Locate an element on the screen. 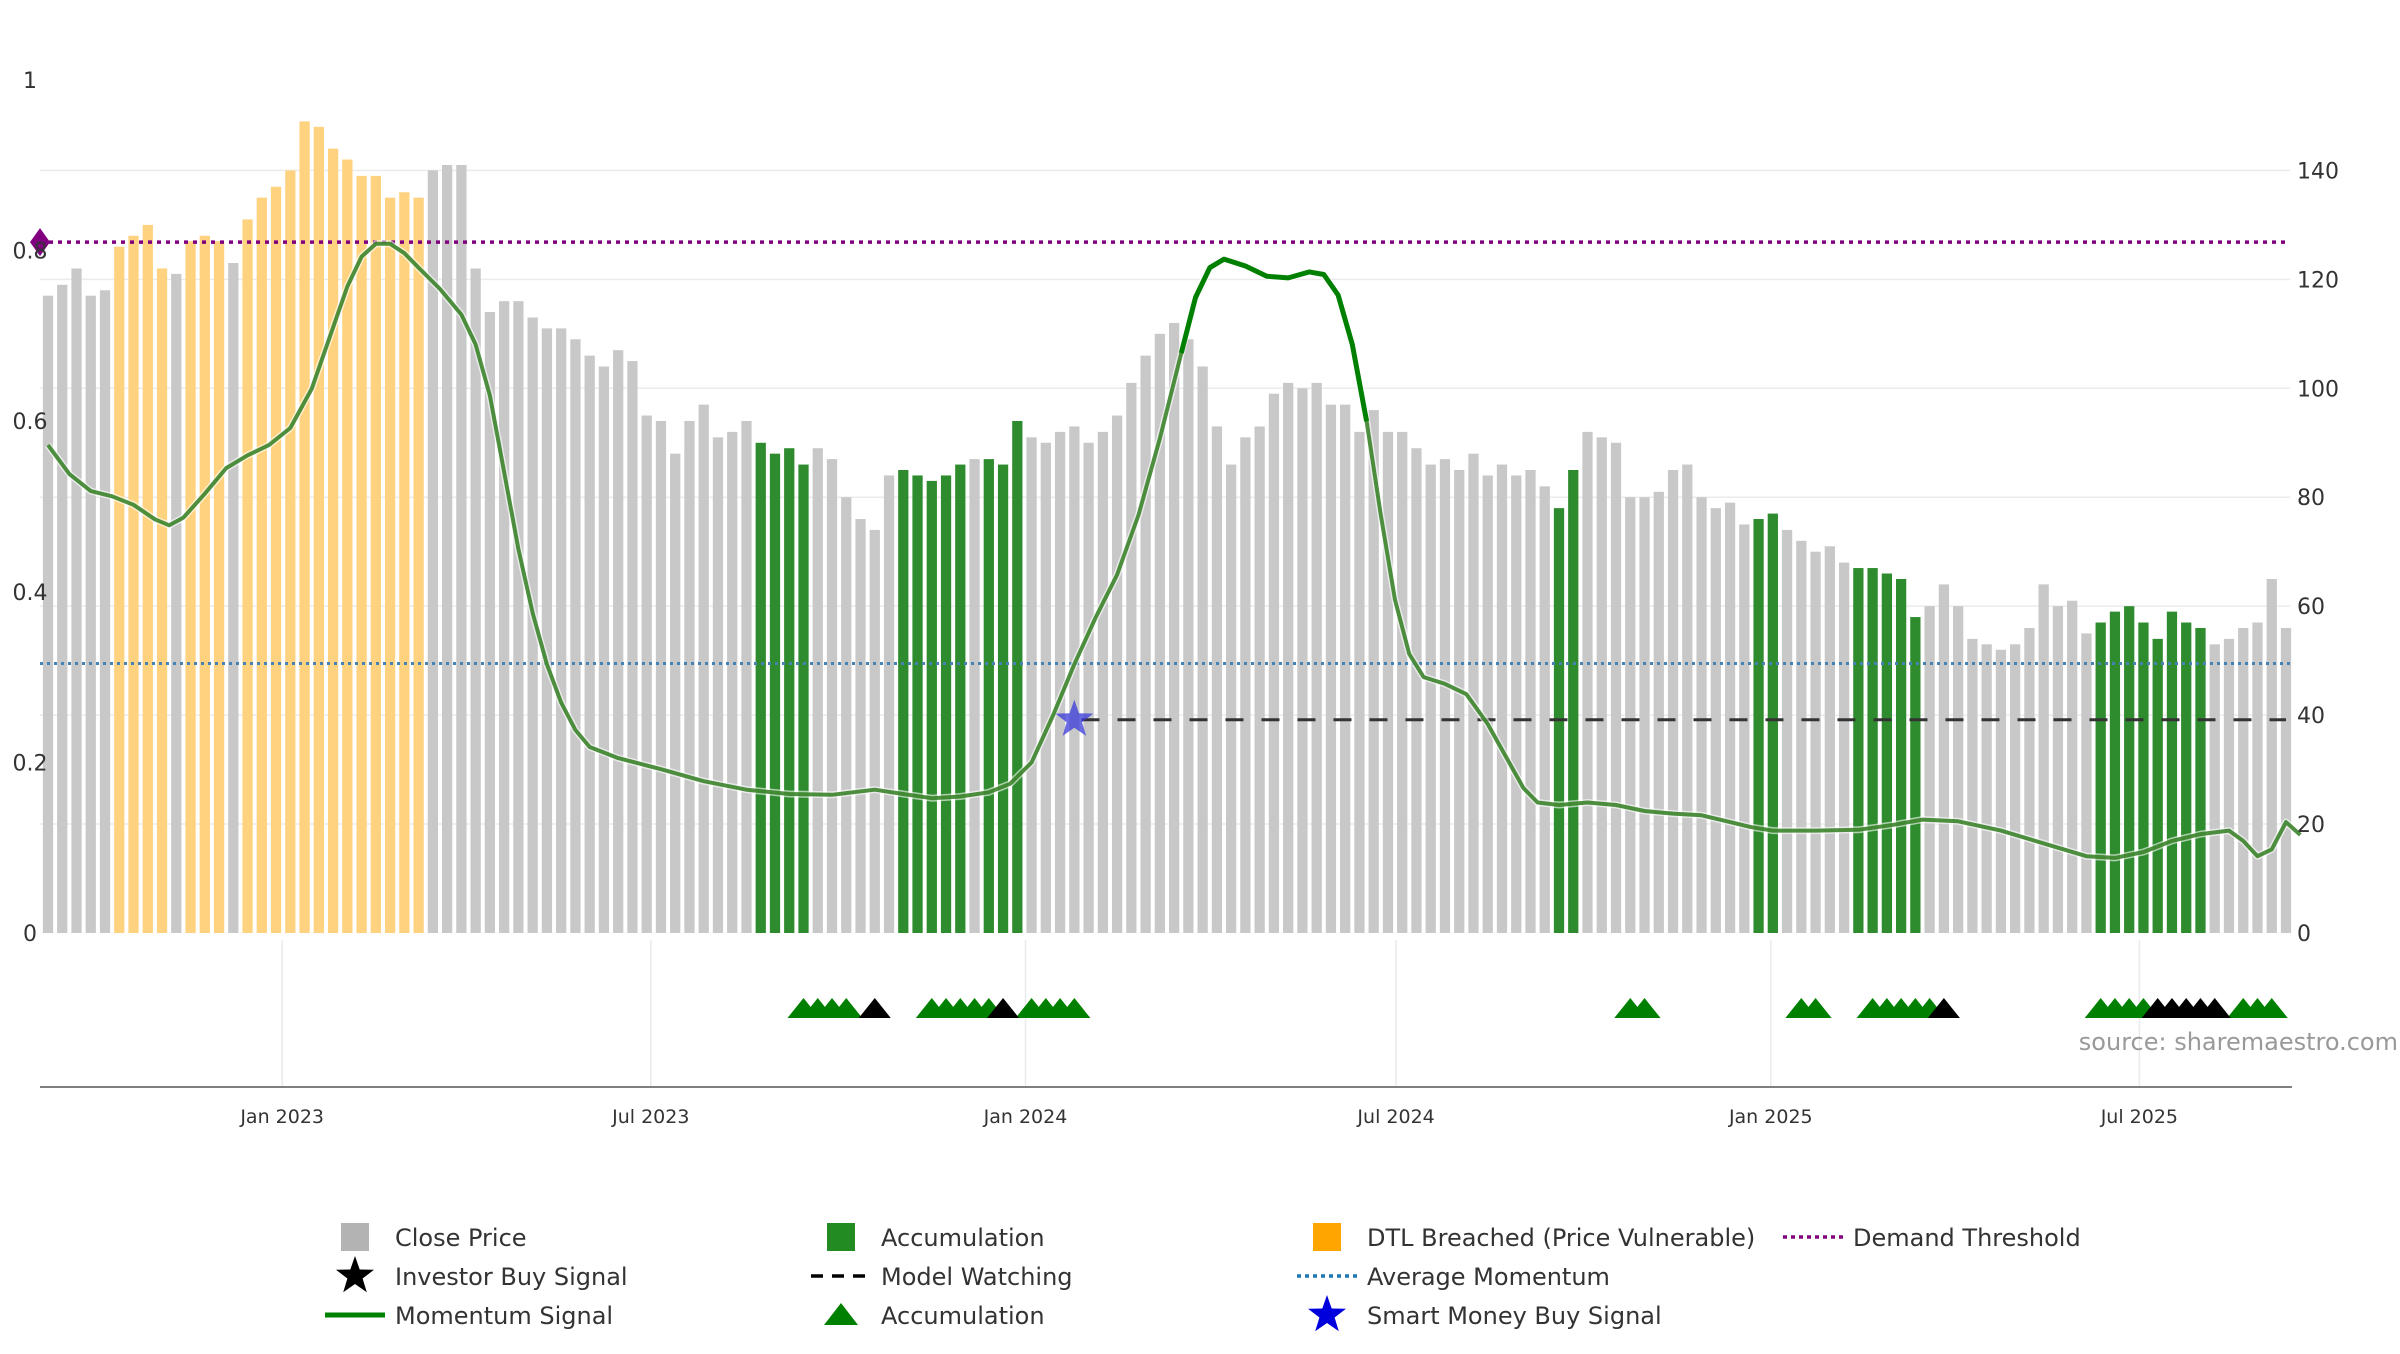  right-axis-tick-label: 60 is located at coordinates (2311, 607).